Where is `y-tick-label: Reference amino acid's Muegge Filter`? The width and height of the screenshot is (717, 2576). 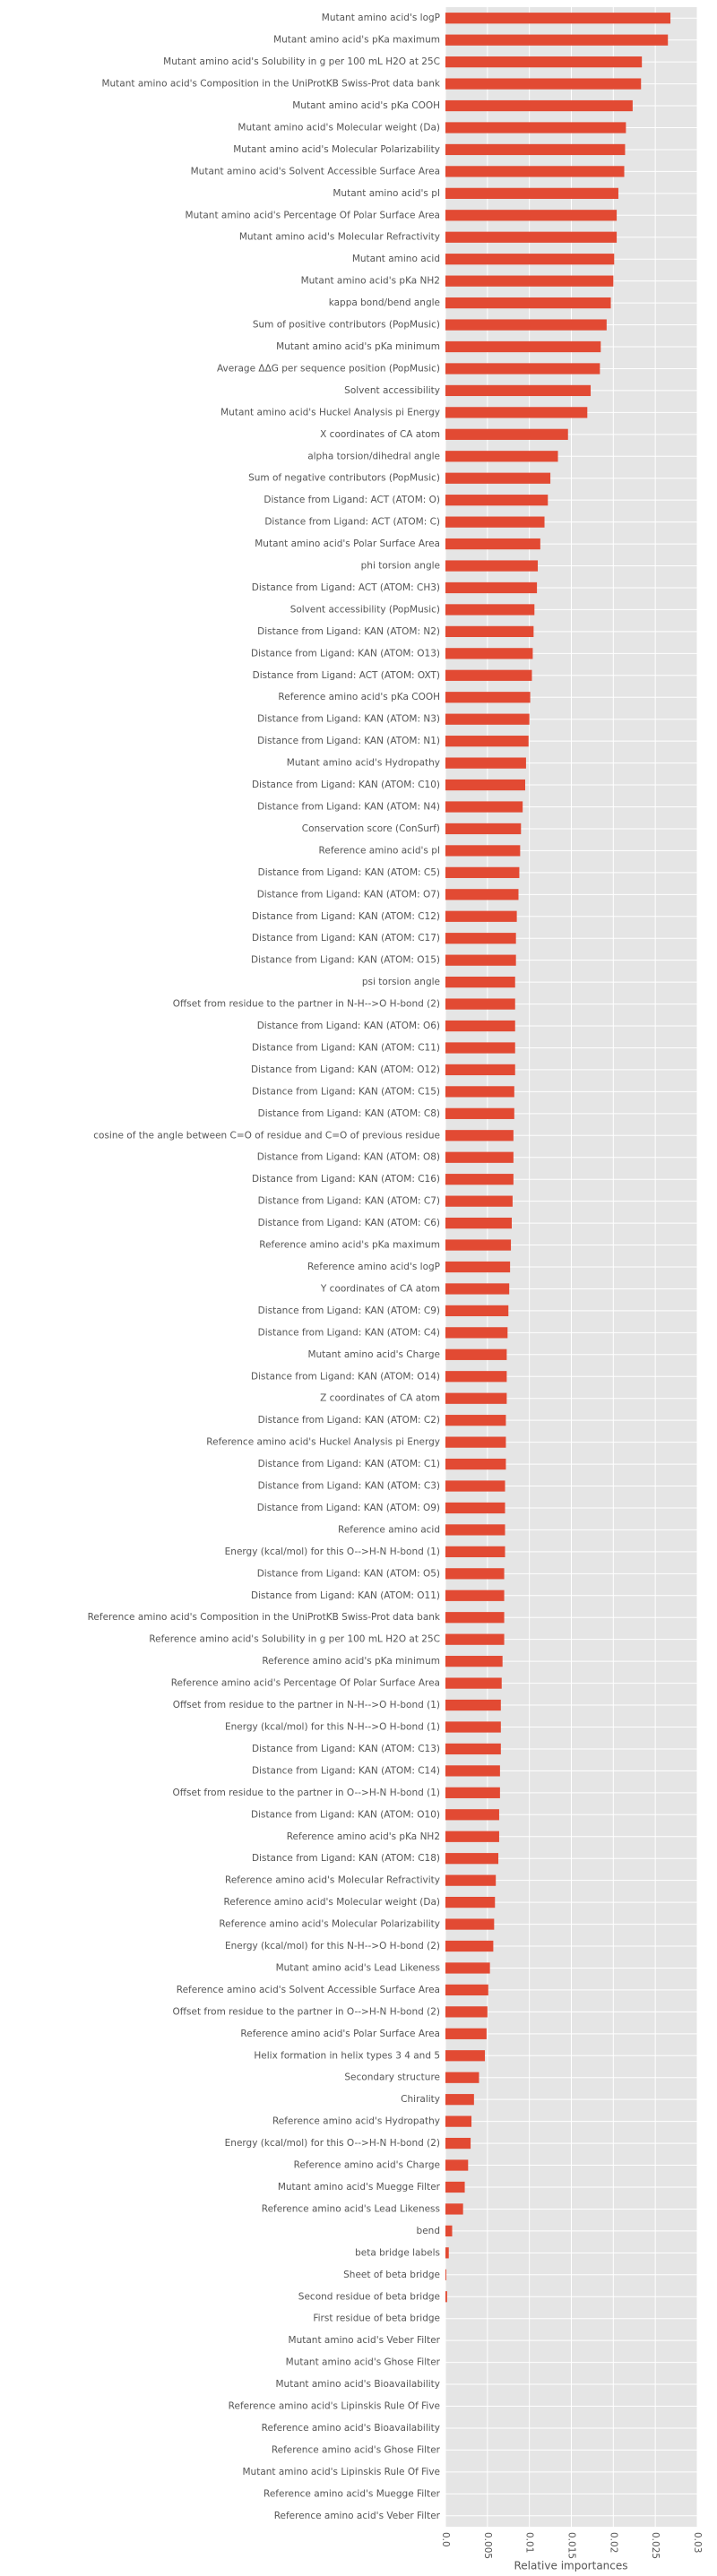 y-tick-label: Reference amino acid's Muegge Filter is located at coordinates (352, 2493).